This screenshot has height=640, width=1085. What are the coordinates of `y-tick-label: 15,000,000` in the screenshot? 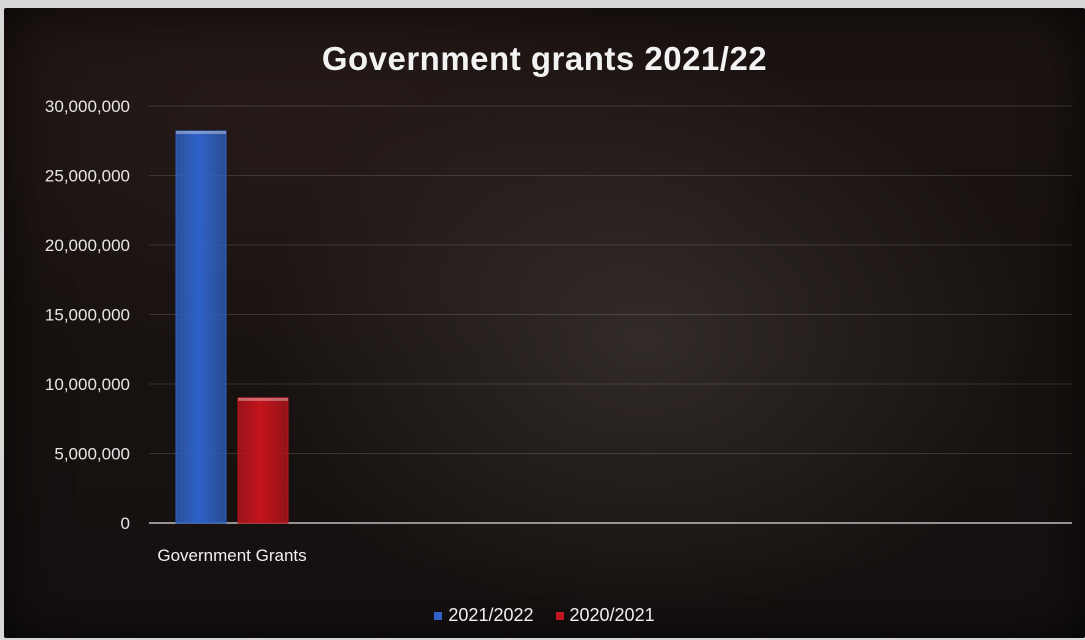 It's located at (87, 315).